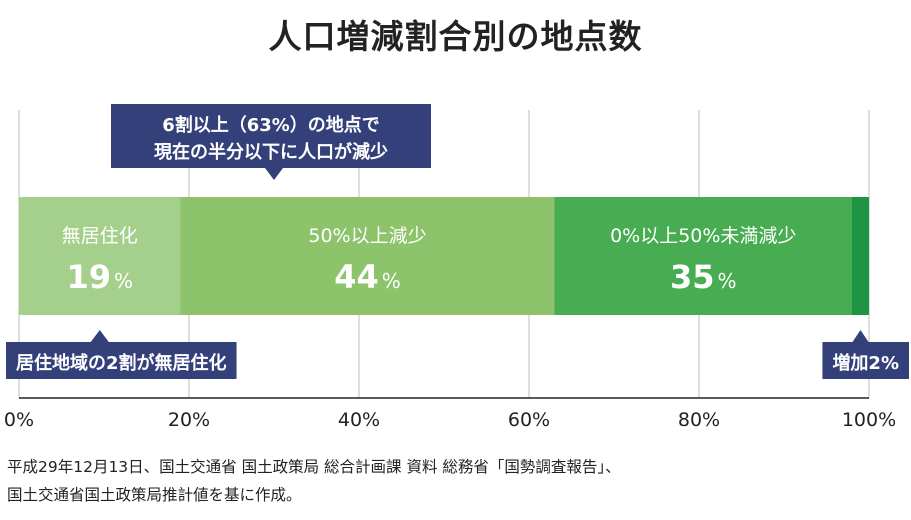 This screenshot has height=520, width=911. What do you see at coordinates (529, 420) in the screenshot?
I see `x-tick-label: 60%` at bounding box center [529, 420].